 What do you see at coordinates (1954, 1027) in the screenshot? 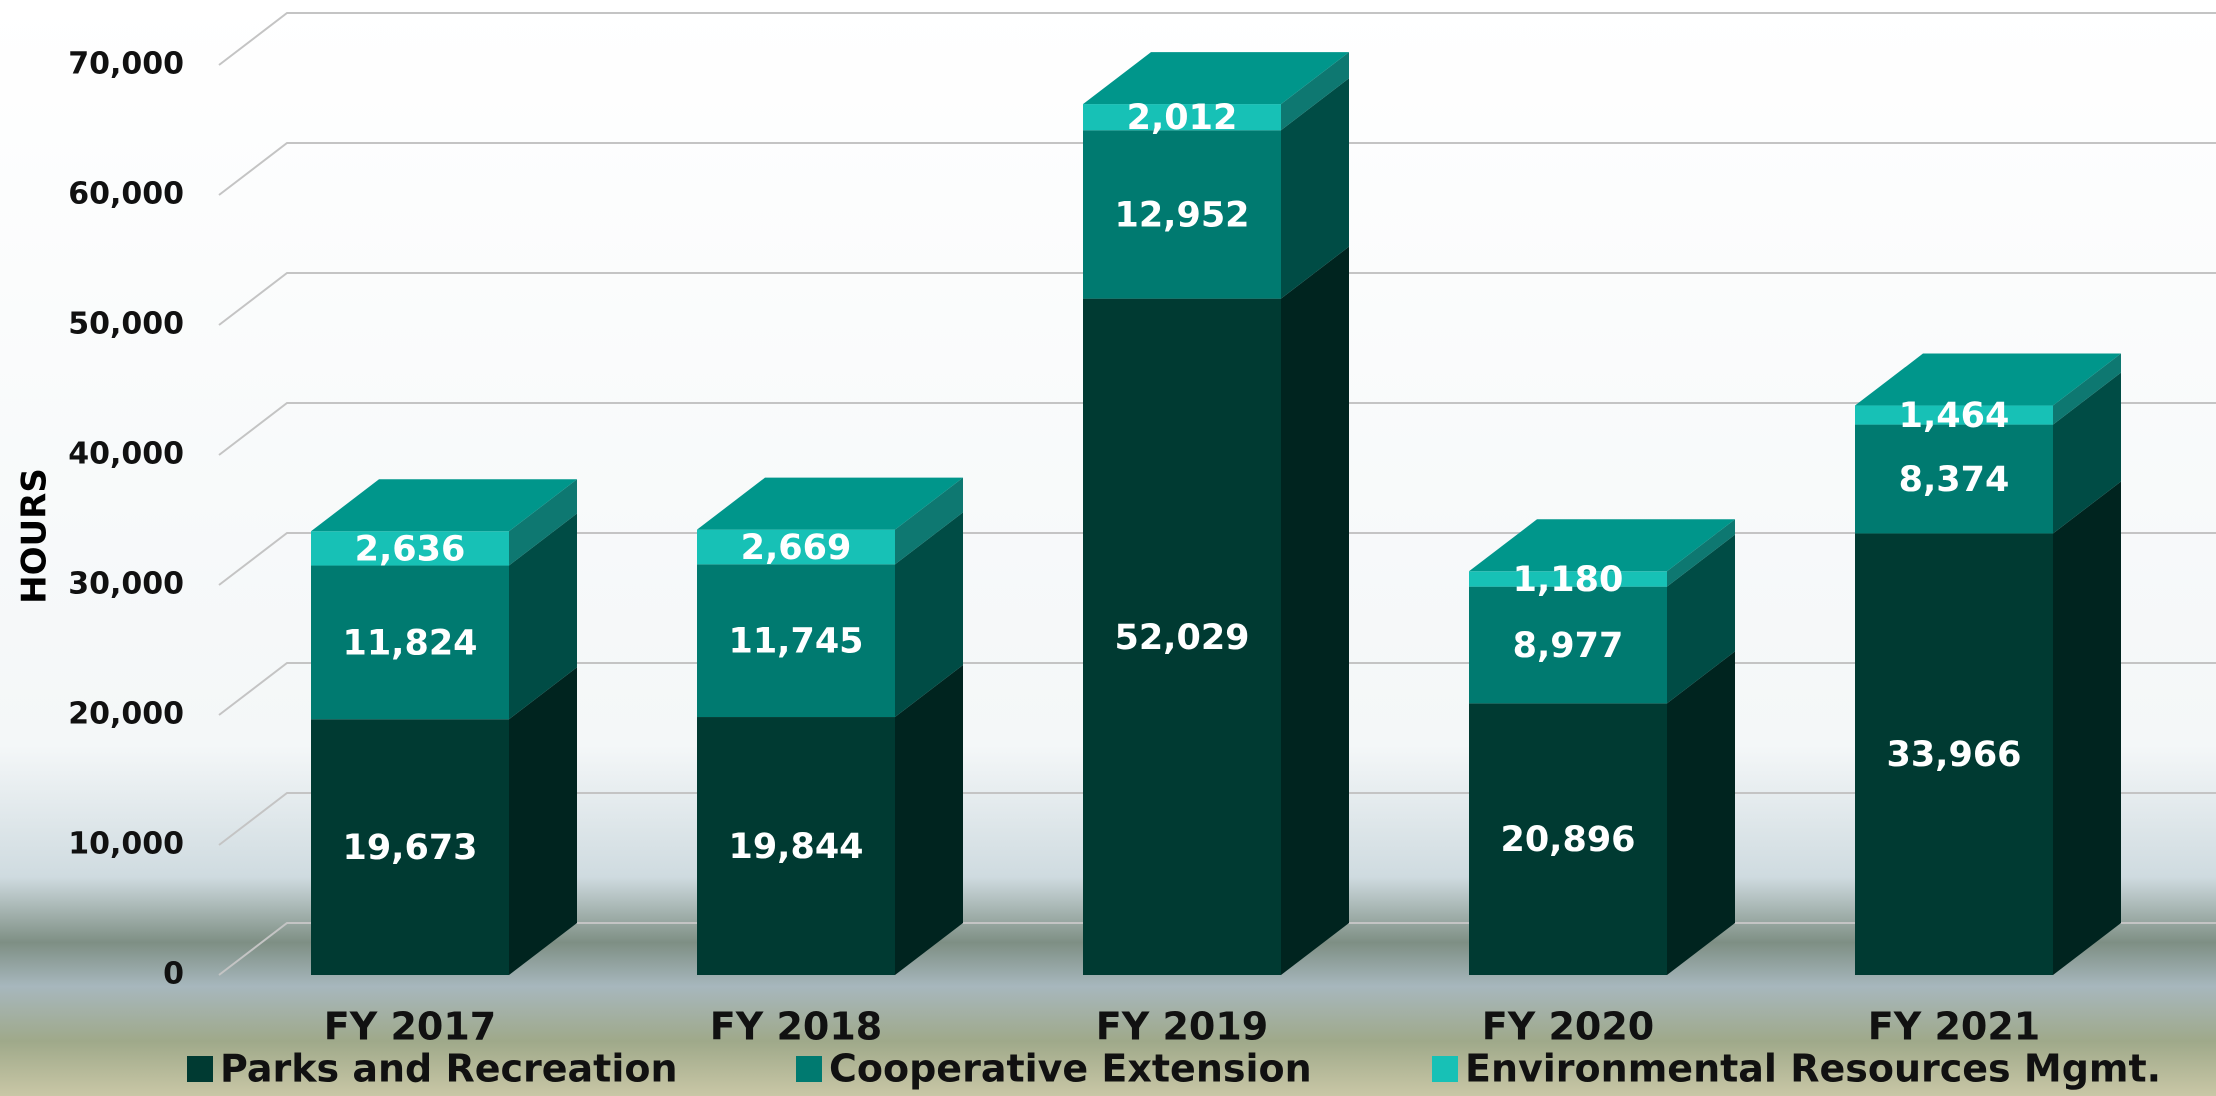
I see `x-tick-label: FY 2021` at bounding box center [1954, 1027].